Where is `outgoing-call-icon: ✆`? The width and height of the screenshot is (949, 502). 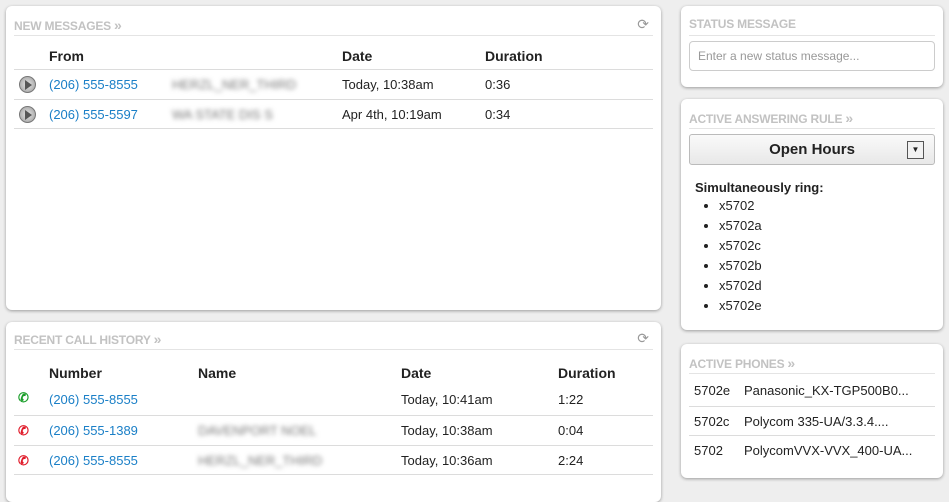
outgoing-call-icon: ✆ is located at coordinates (23, 397).